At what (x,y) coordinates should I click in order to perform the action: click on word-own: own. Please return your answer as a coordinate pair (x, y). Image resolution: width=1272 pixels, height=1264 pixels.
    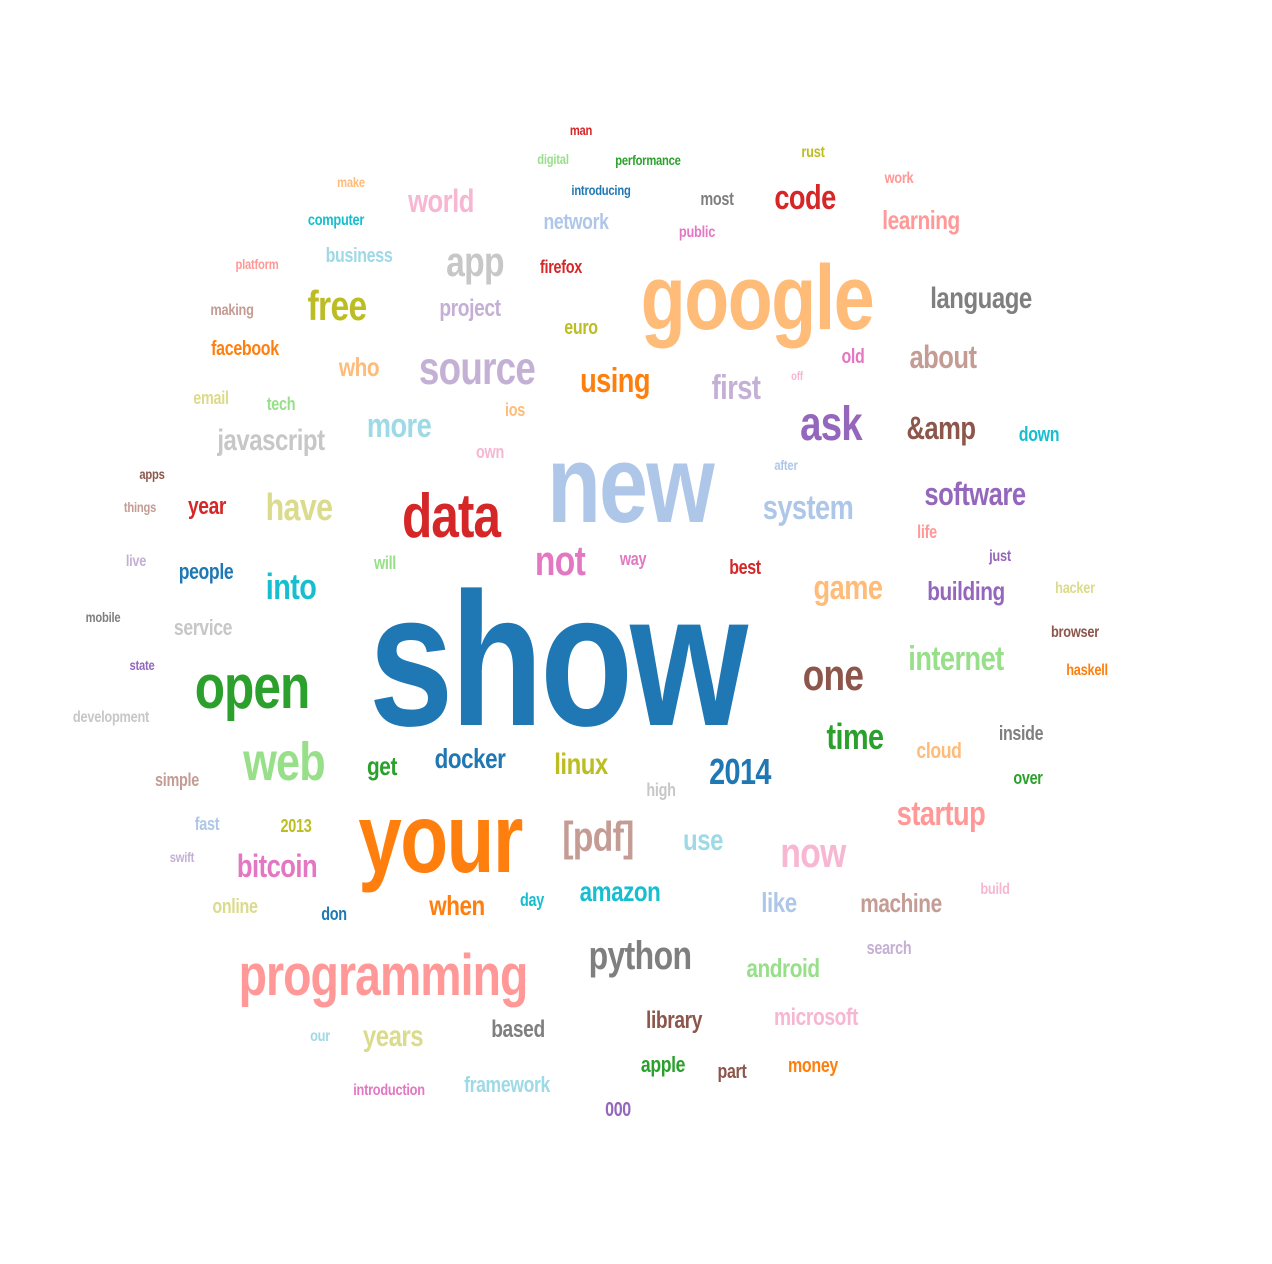
    Looking at the image, I should click on (490, 452).